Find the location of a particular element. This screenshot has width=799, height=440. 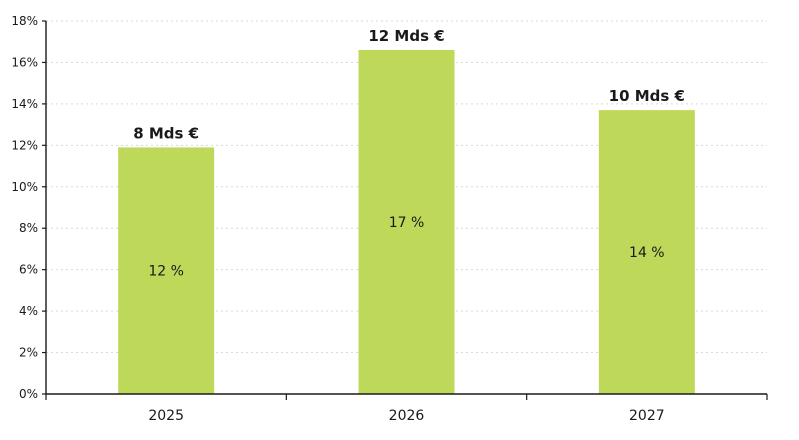

y-tick-label: 10% is located at coordinates (24, 187).